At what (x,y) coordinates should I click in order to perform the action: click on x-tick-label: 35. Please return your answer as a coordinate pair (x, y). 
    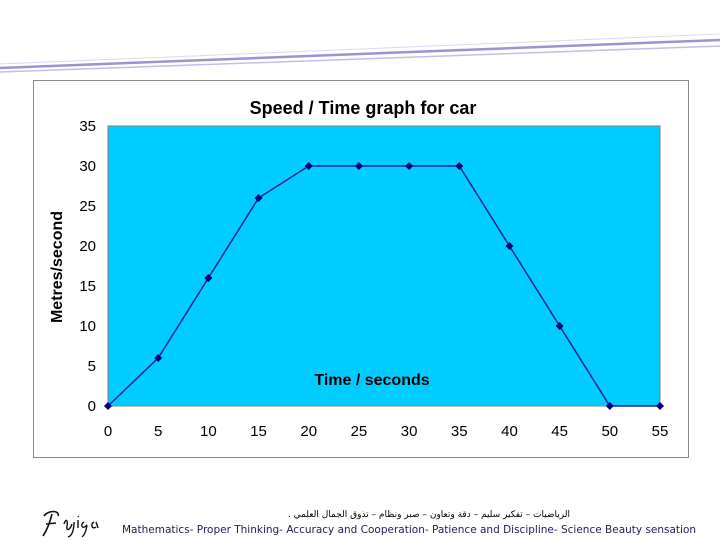
    Looking at the image, I should click on (459, 431).